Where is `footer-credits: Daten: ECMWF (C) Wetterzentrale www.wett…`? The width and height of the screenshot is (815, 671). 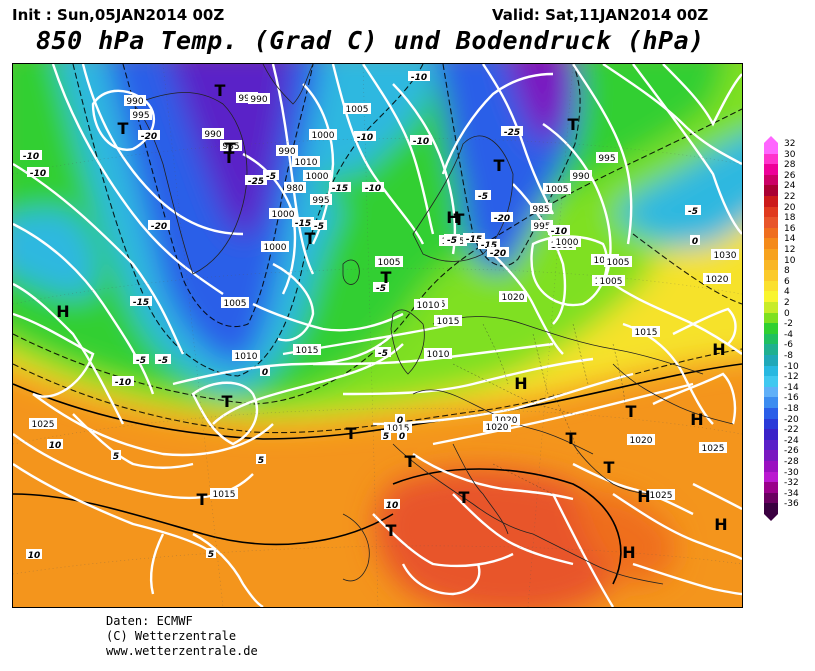 footer-credits: Daten: ECMWF (C) Wetterzentrale www.wett… is located at coordinates (182, 636).